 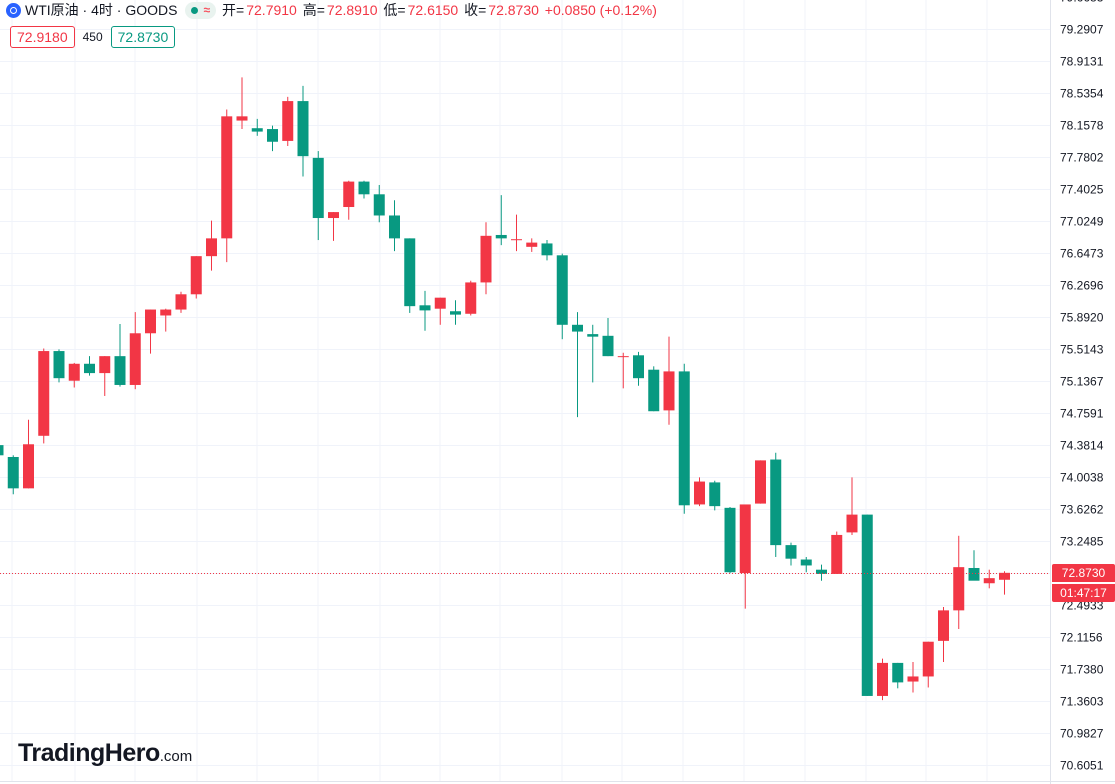 What do you see at coordinates (1082, 94) in the screenshot?
I see `y-tick-label: 78.5354` at bounding box center [1082, 94].